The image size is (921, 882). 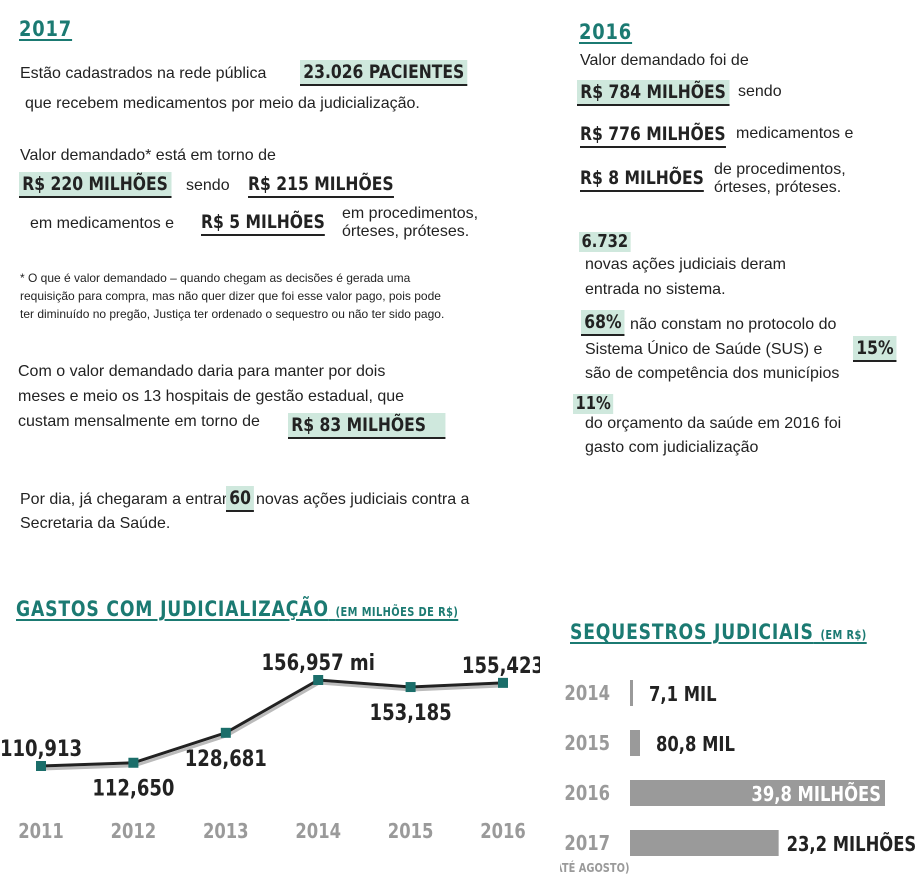 What do you see at coordinates (95, 185) in the screenshot?
I see `value-total-highlight: R$ 220 MILHÕES` at bounding box center [95, 185].